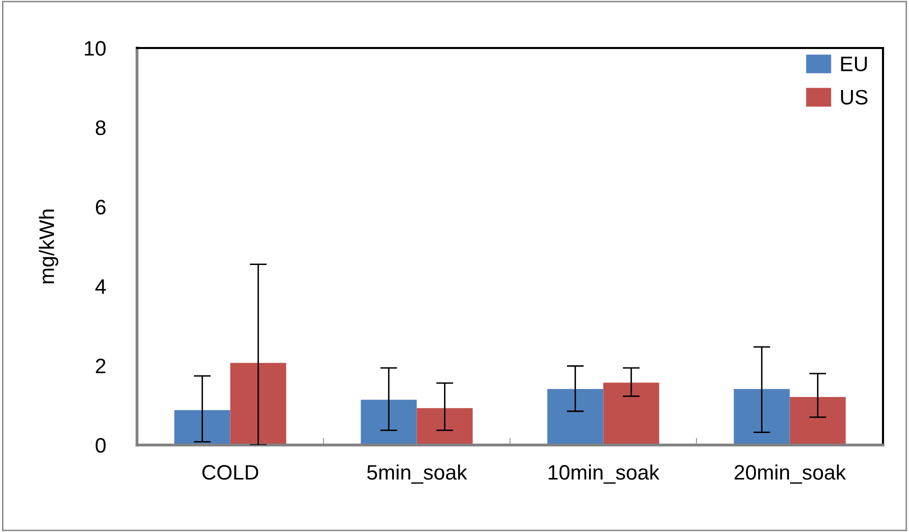 The height and width of the screenshot is (532, 909). I want to click on legend-label: US, so click(854, 97).